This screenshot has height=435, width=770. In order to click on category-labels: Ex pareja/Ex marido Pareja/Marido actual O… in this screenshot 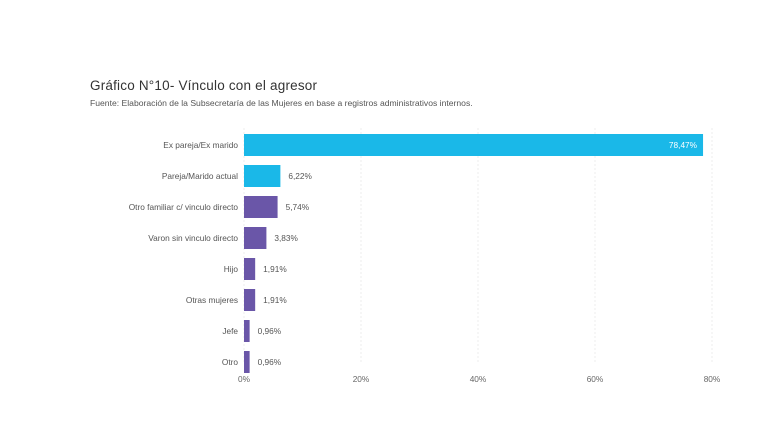, I will do `click(184, 253)`.